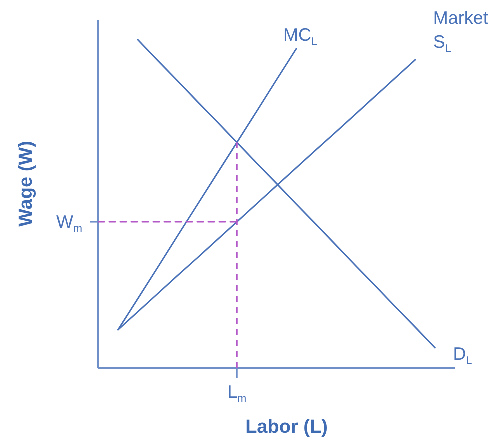  What do you see at coordinates (462, 356) in the screenshot?
I see `series-label: D$_{L}$` at bounding box center [462, 356].